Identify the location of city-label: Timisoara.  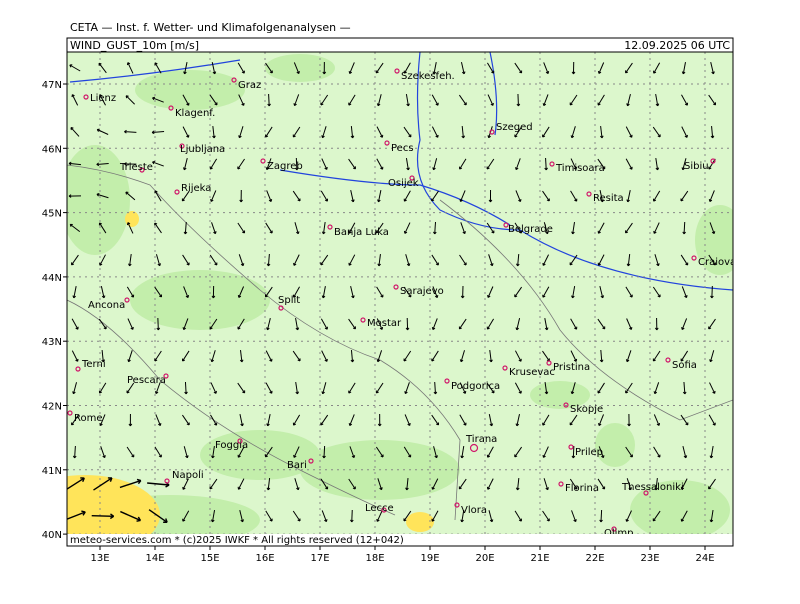
(580, 168).